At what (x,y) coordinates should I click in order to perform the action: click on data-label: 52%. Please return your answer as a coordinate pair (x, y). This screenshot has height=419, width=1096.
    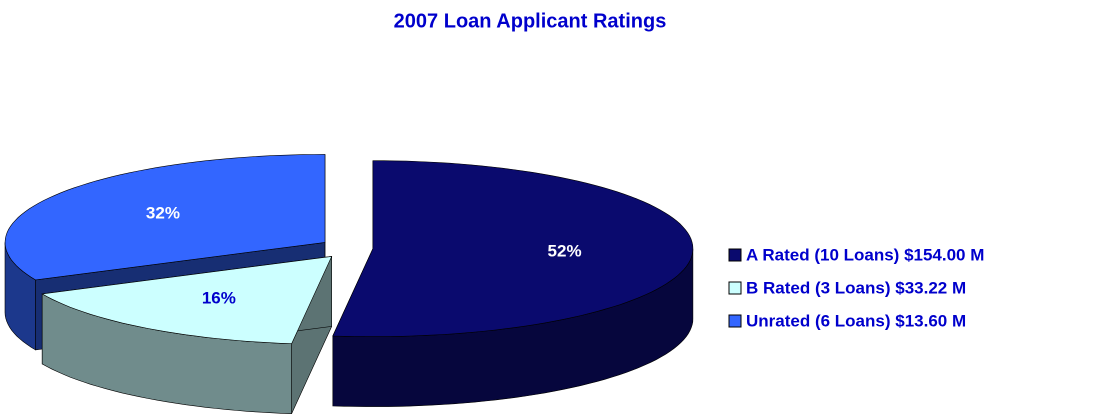
    Looking at the image, I should click on (565, 250).